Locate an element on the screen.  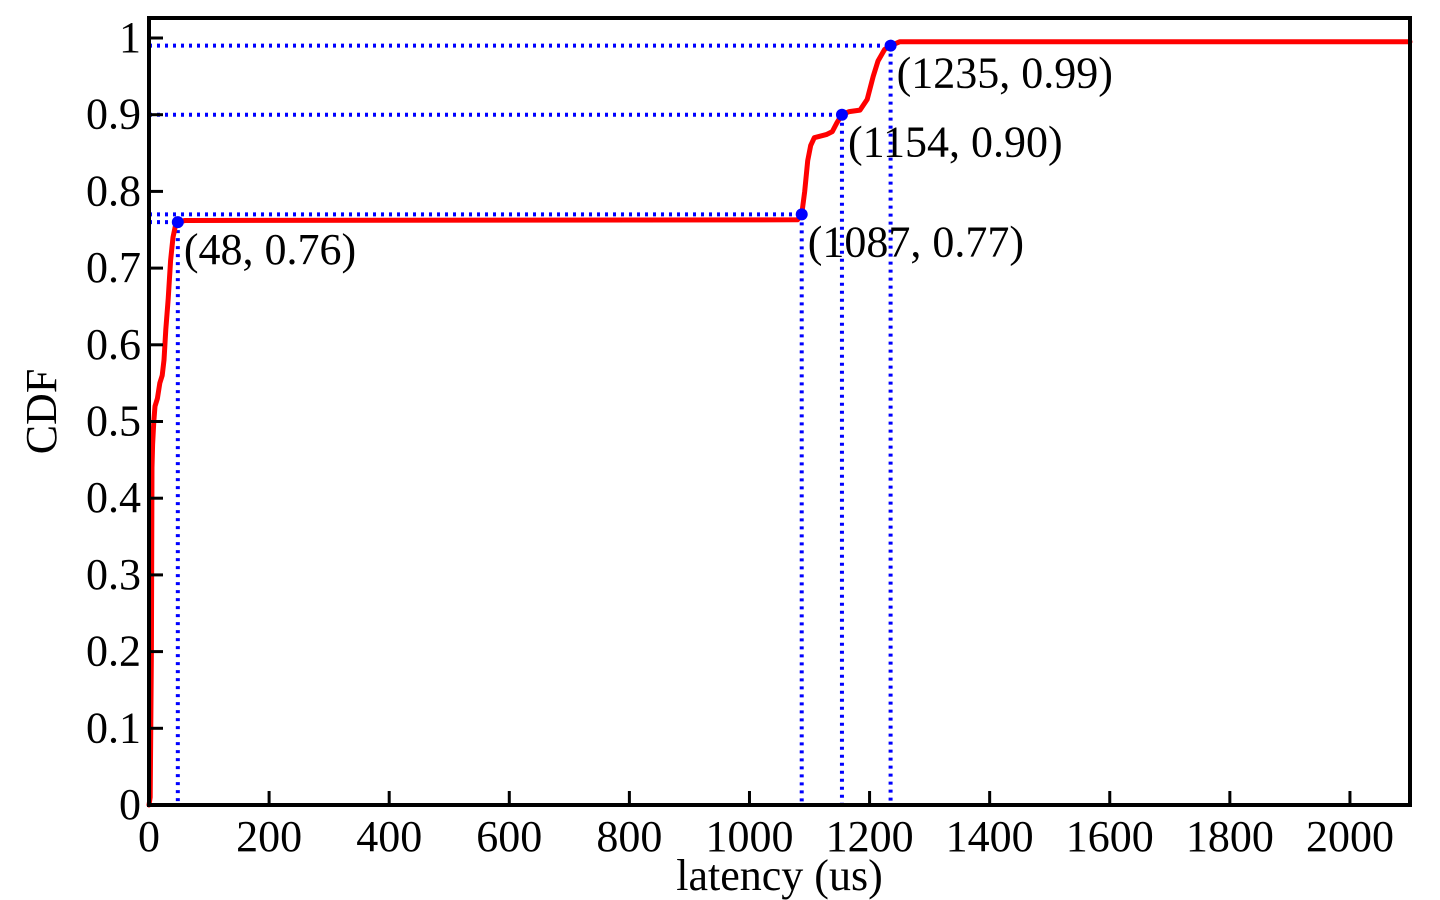
y-tick-label: 0 is located at coordinates (130, 804).